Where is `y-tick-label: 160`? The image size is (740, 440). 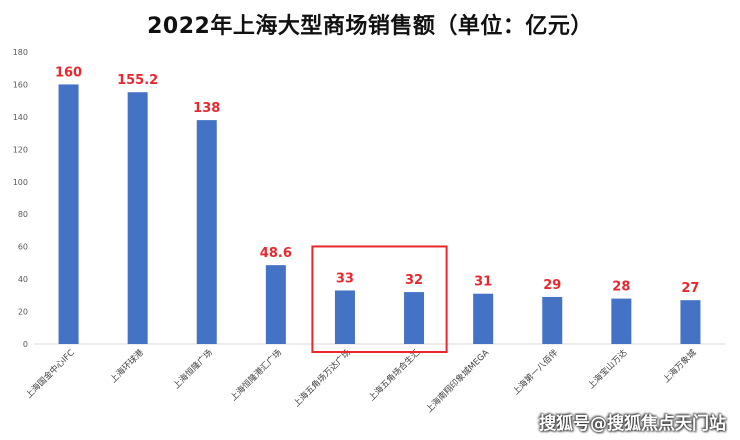 y-tick-label: 160 is located at coordinates (20, 84).